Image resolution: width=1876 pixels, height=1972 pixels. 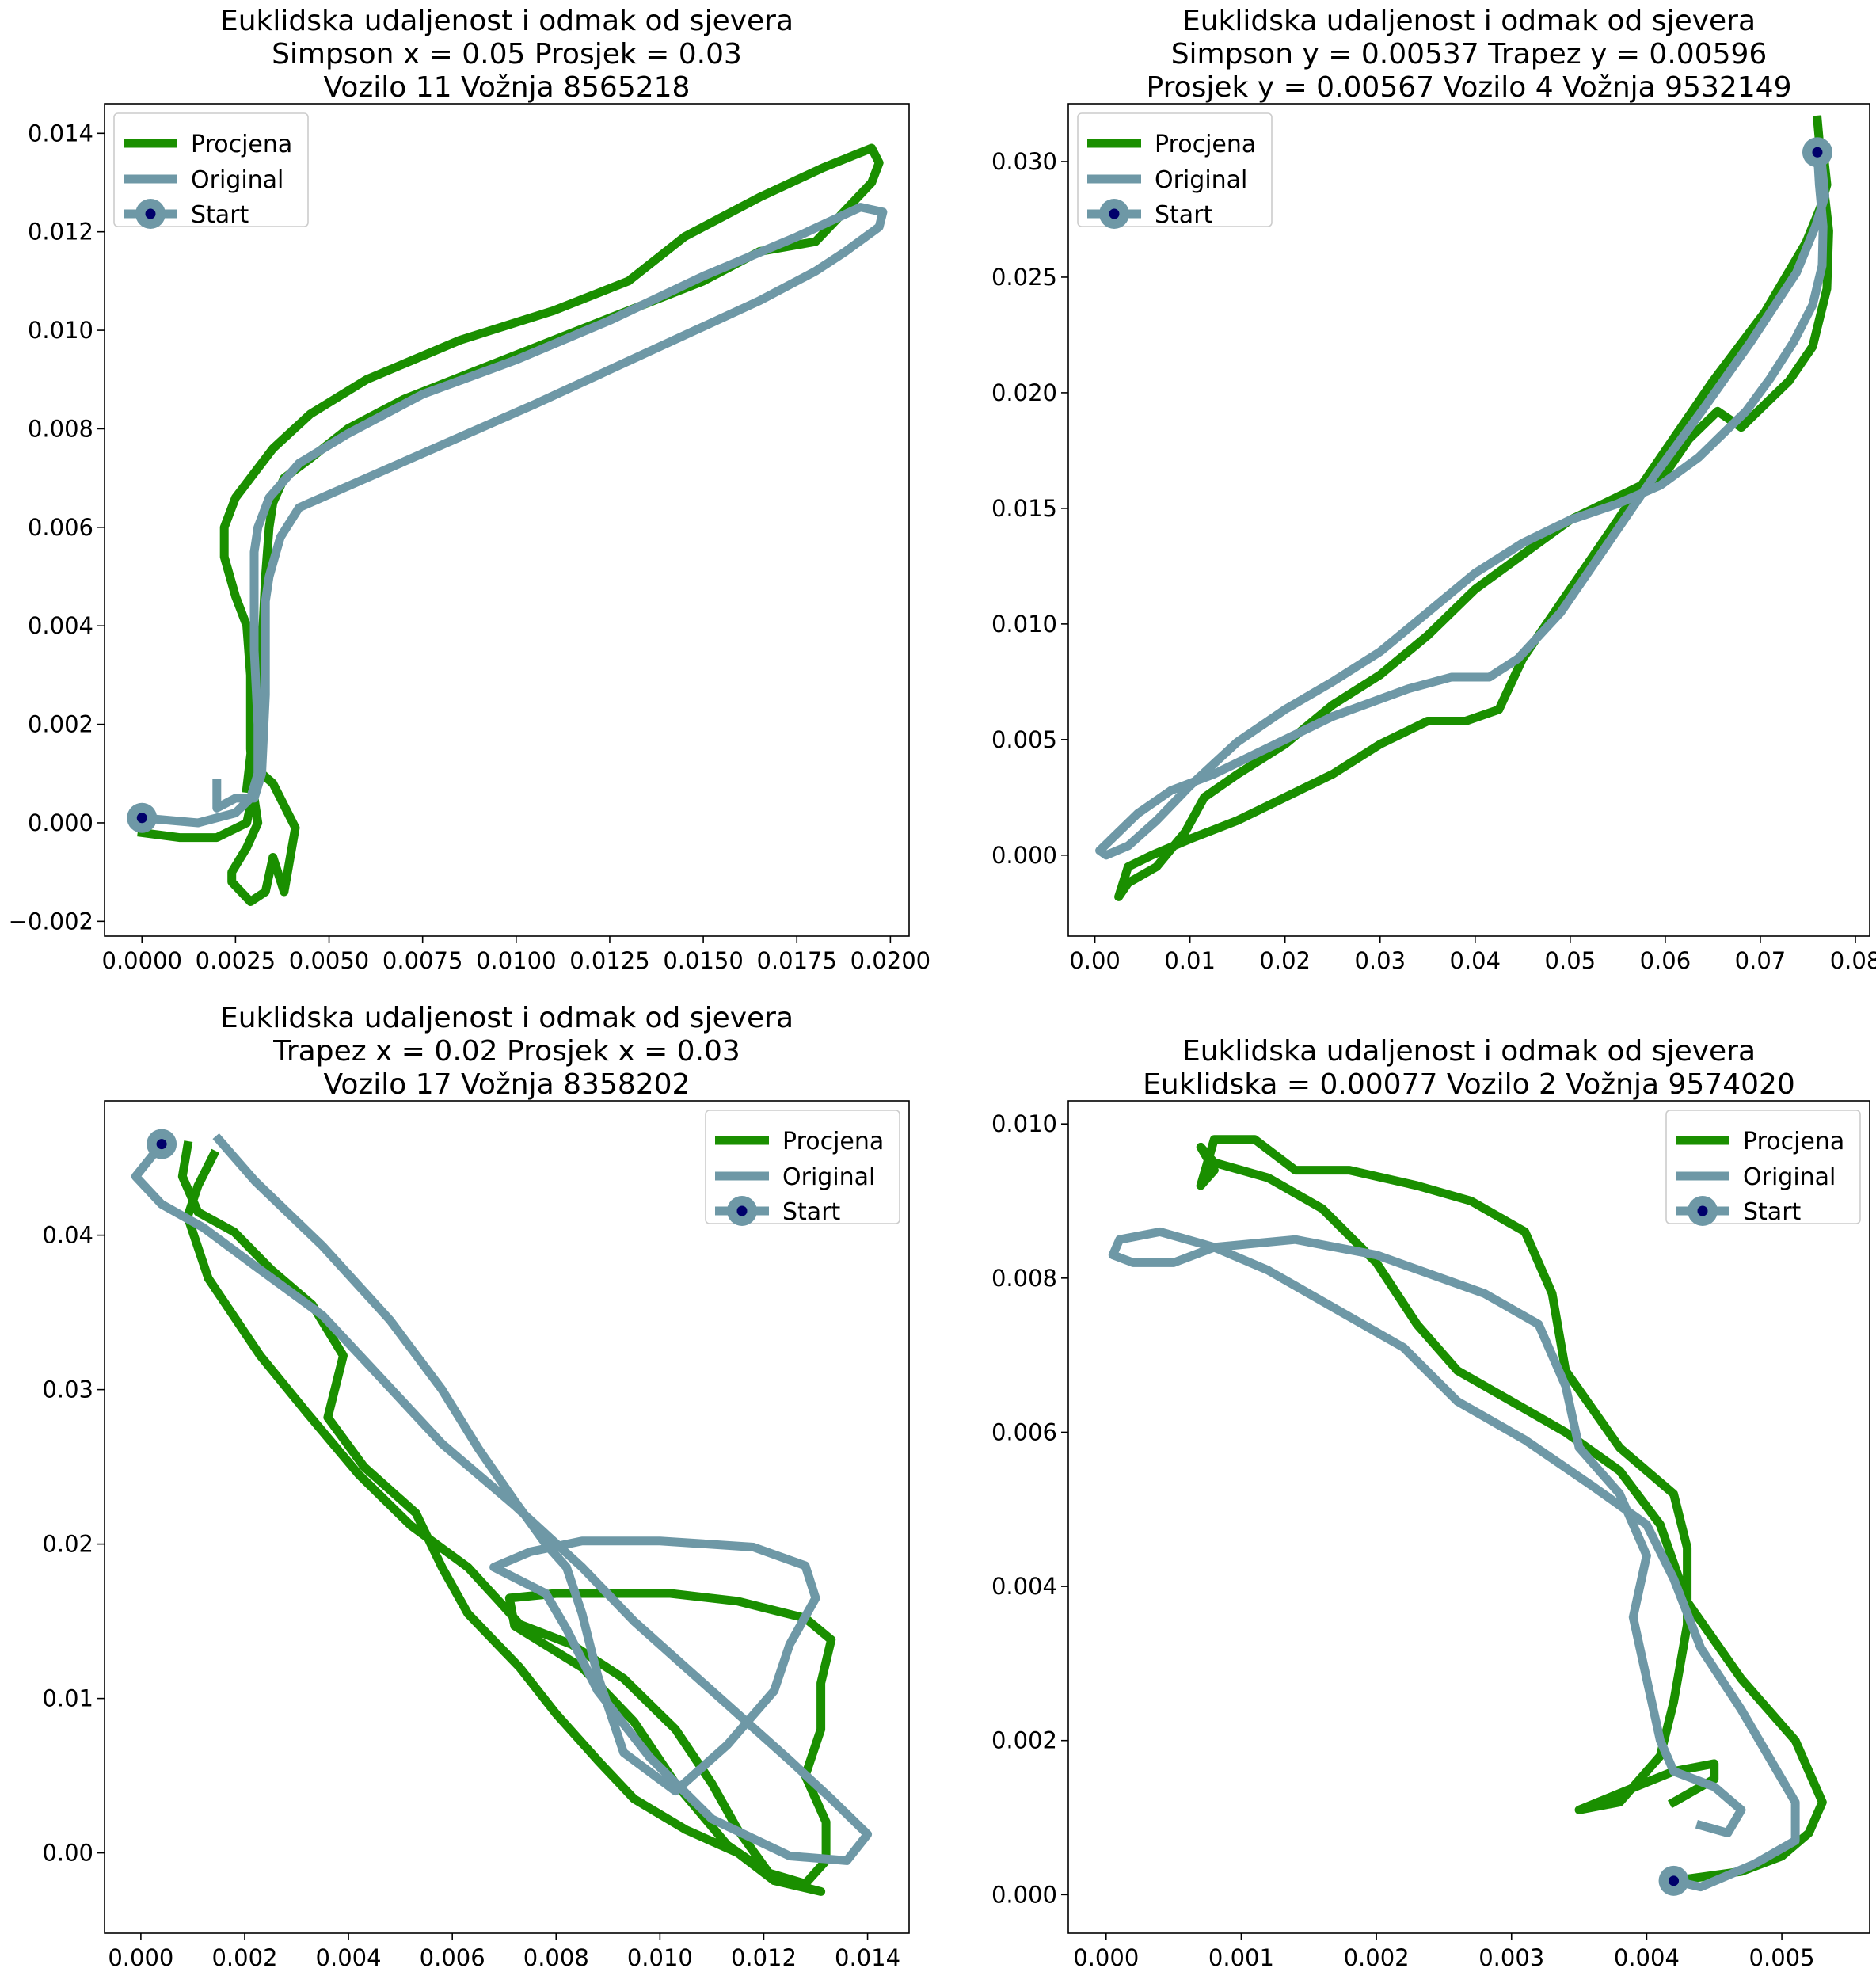 I want to click on y-tick-label: 0.030, so click(x=1024, y=161).